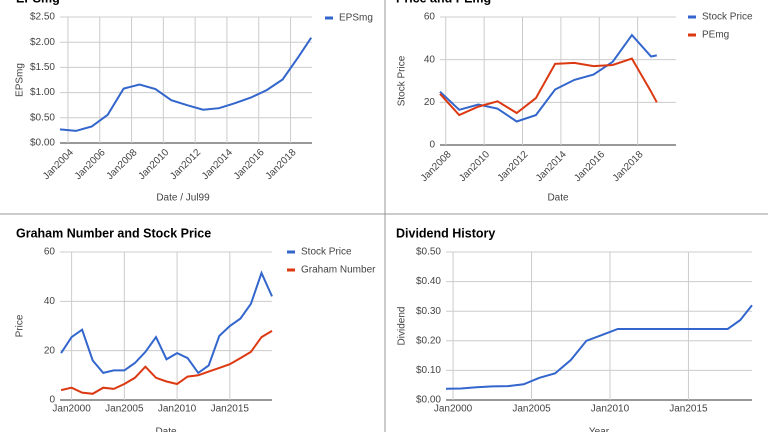 Image resolution: width=768 pixels, height=432 pixels. What do you see at coordinates (90, 164) in the screenshot?
I see `x-tick-label: Jan2006` at bounding box center [90, 164].